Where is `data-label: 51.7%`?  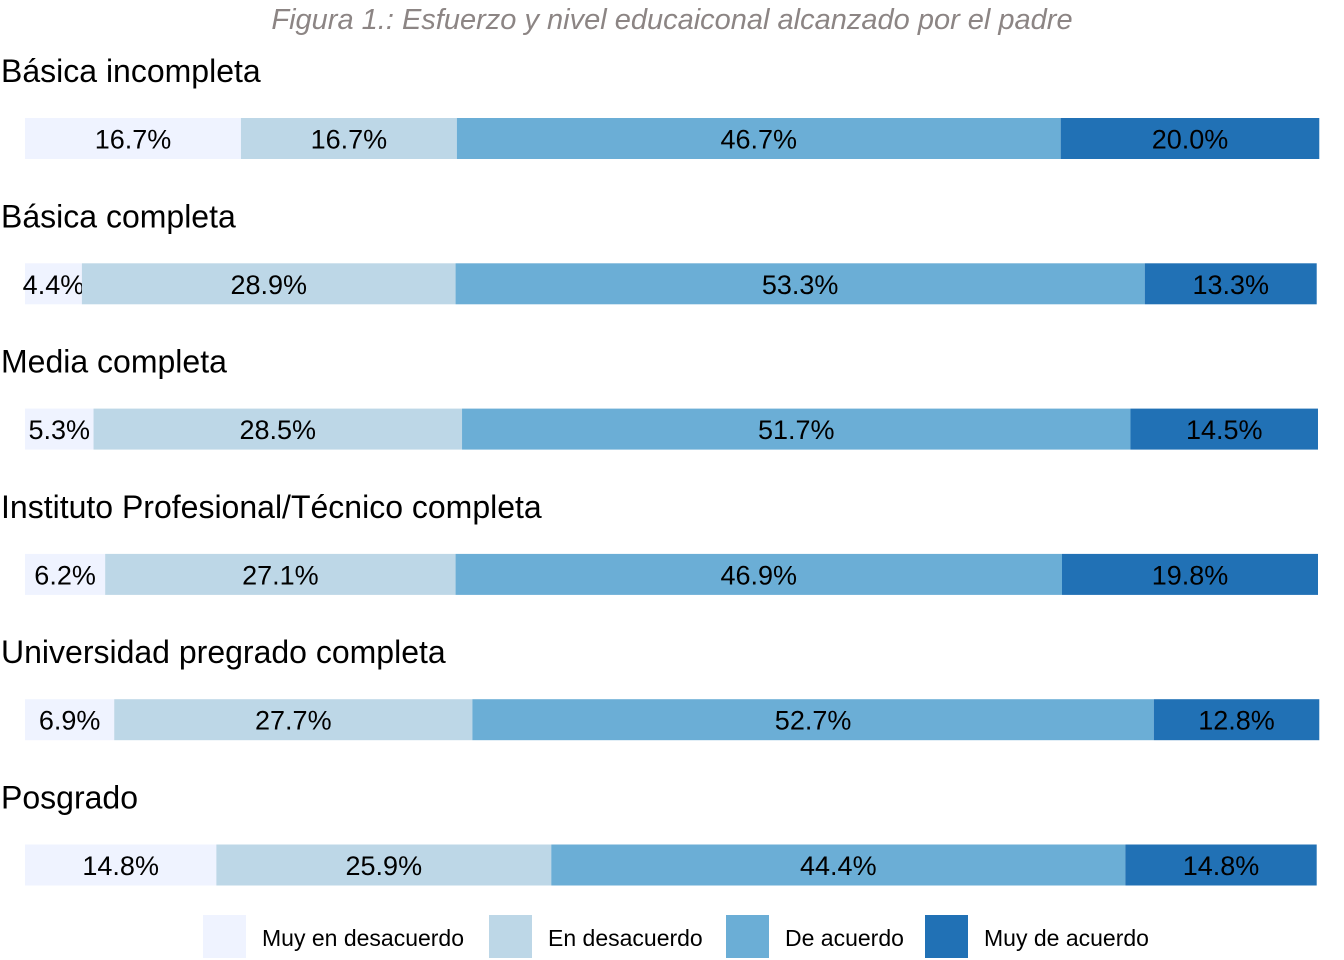
data-label: 51.7% is located at coordinates (796, 430).